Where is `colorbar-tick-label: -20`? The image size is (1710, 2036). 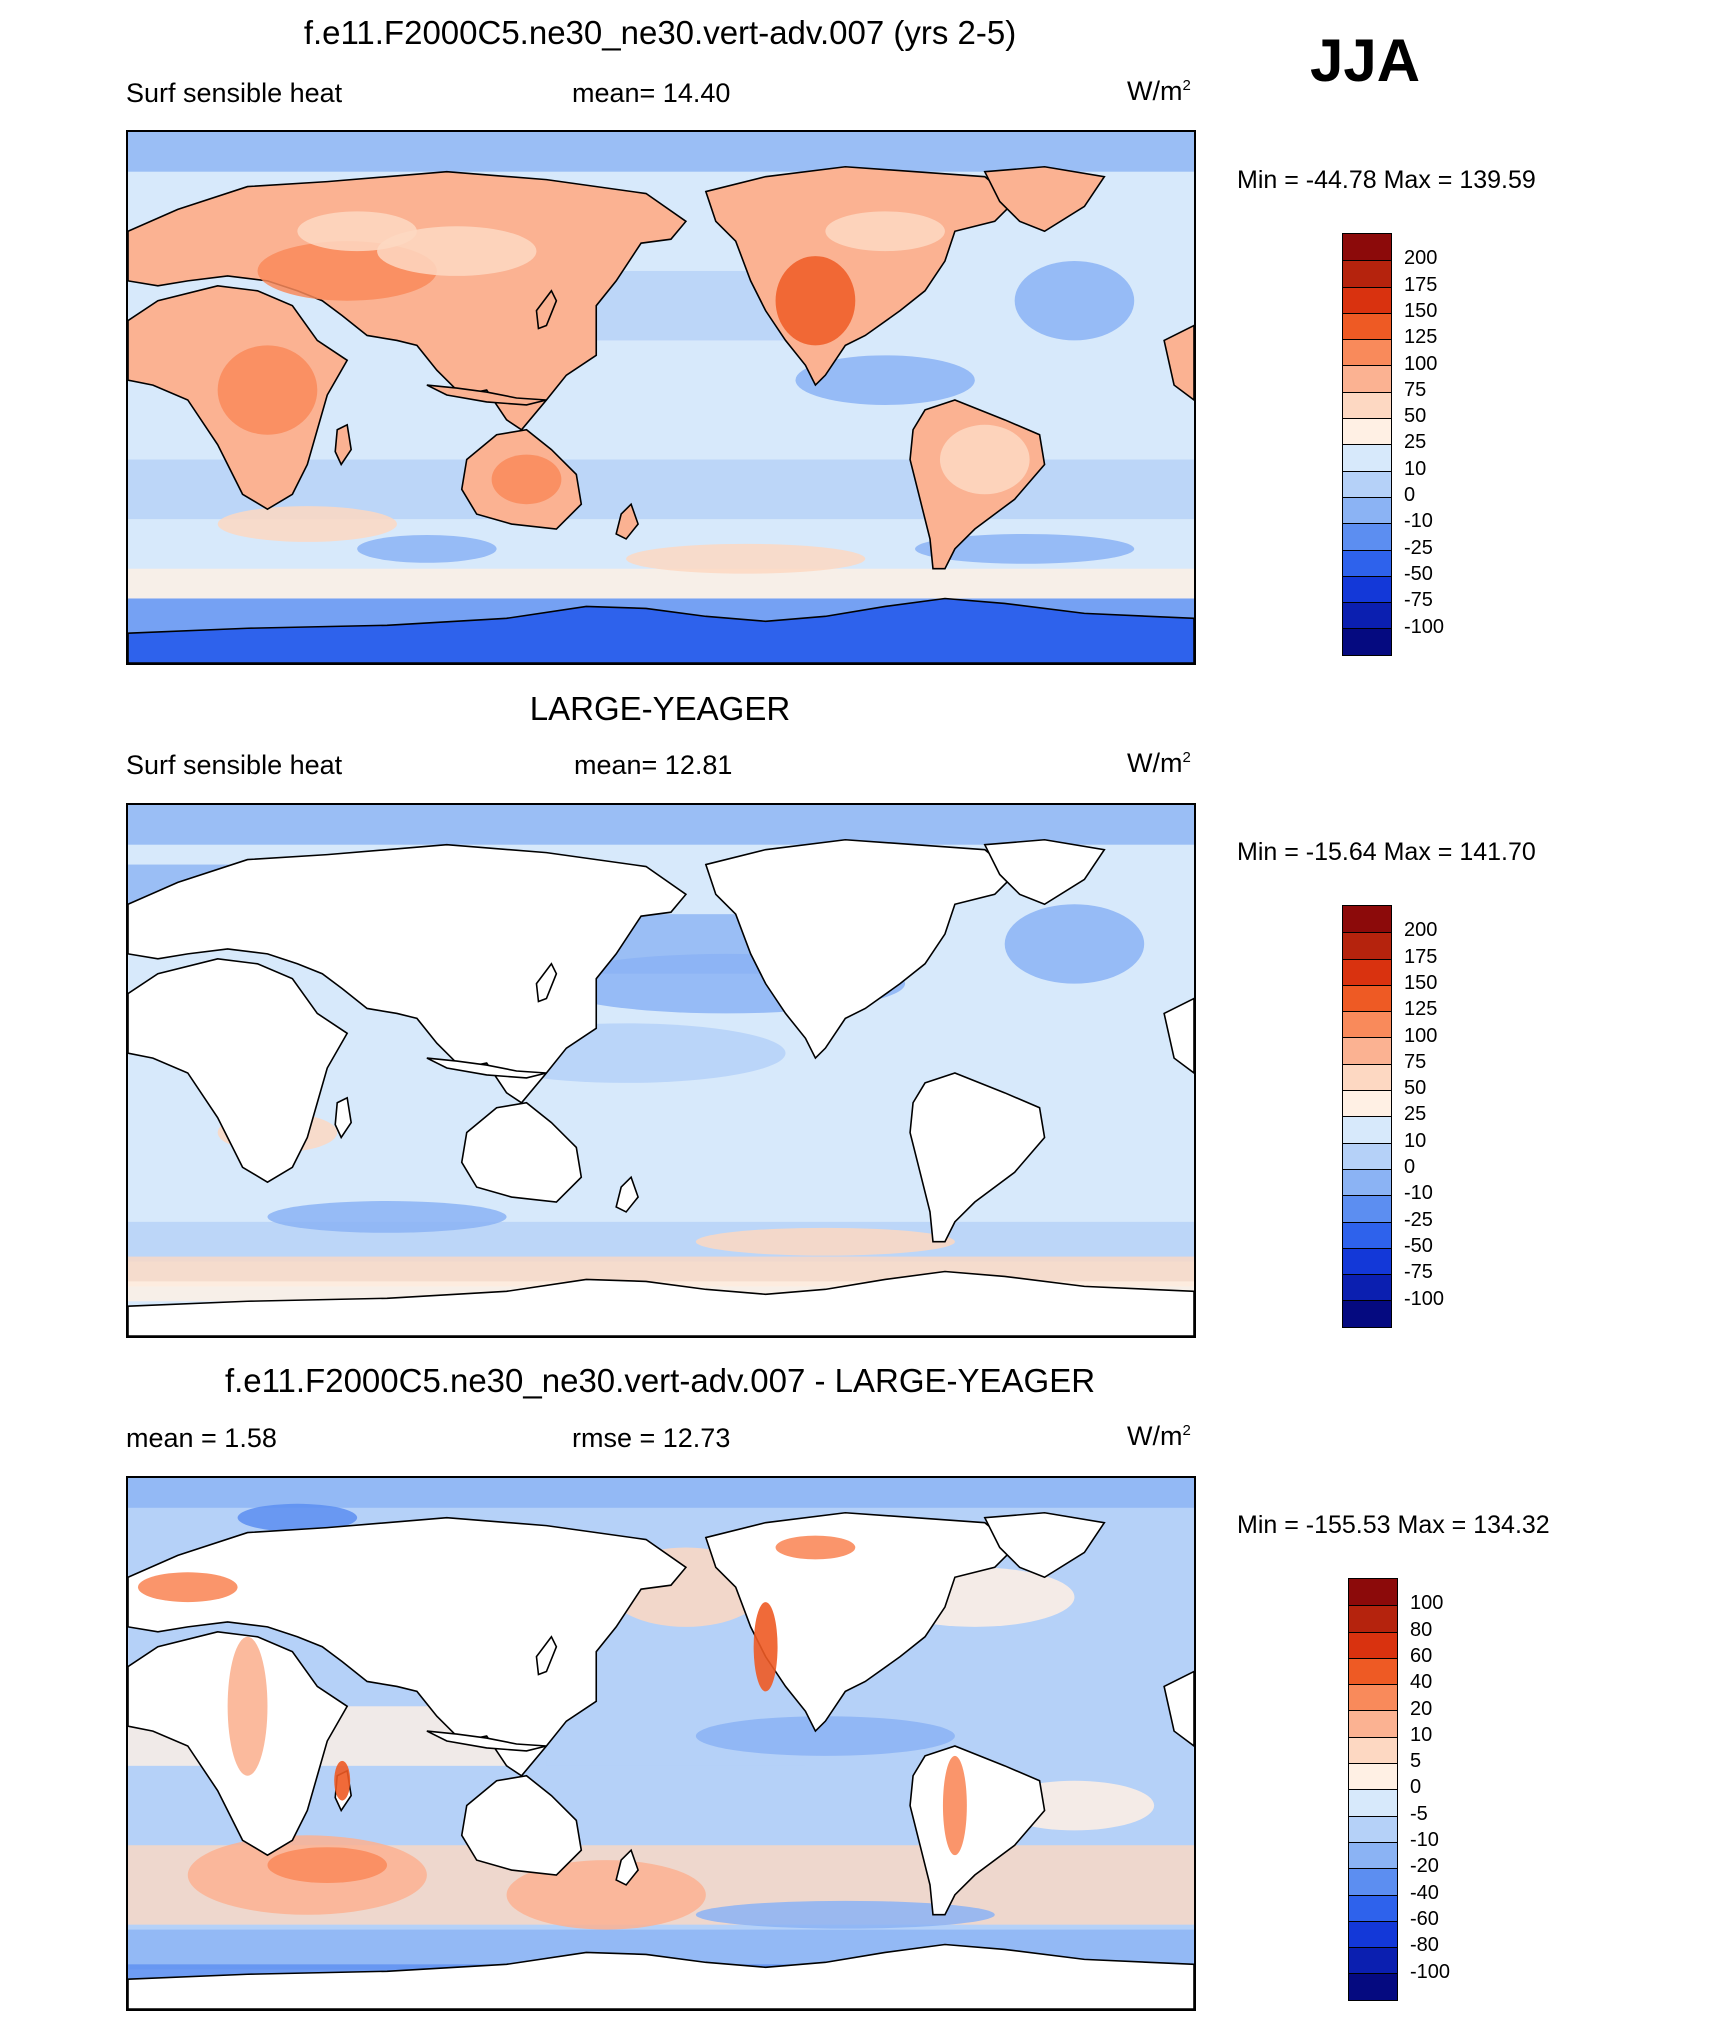
colorbar-tick-label: -20 is located at coordinates (1424, 1866).